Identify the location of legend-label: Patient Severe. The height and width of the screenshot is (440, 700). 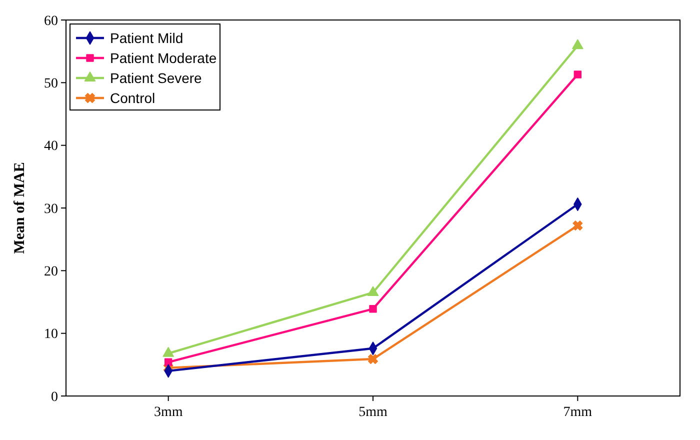
(156, 78).